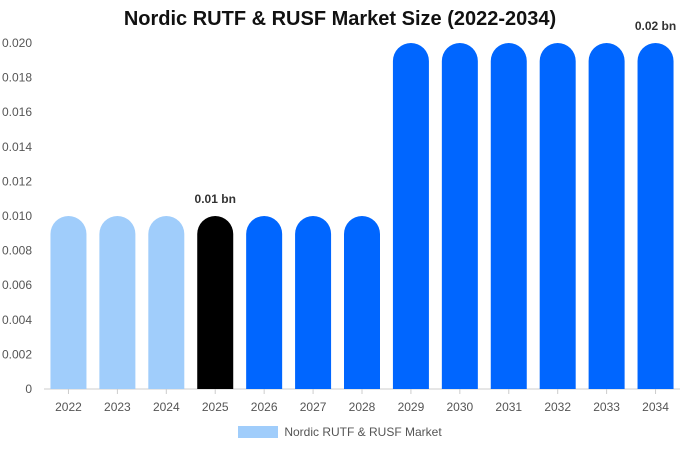  I want to click on y-tick-label: 0.006, so click(17, 285).